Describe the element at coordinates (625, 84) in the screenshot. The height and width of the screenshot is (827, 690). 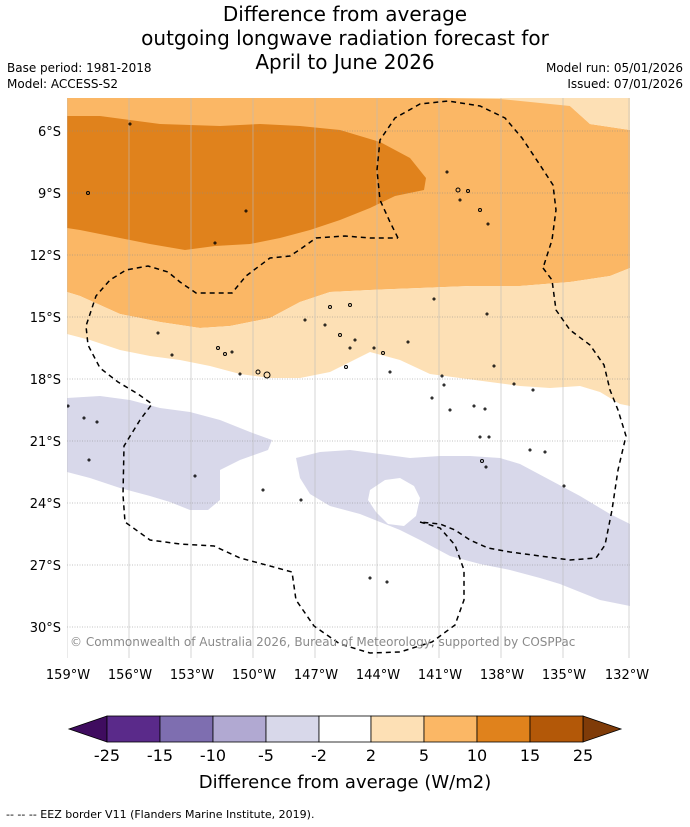
I see `issued-text: Issued: 07/01/2026` at that location.